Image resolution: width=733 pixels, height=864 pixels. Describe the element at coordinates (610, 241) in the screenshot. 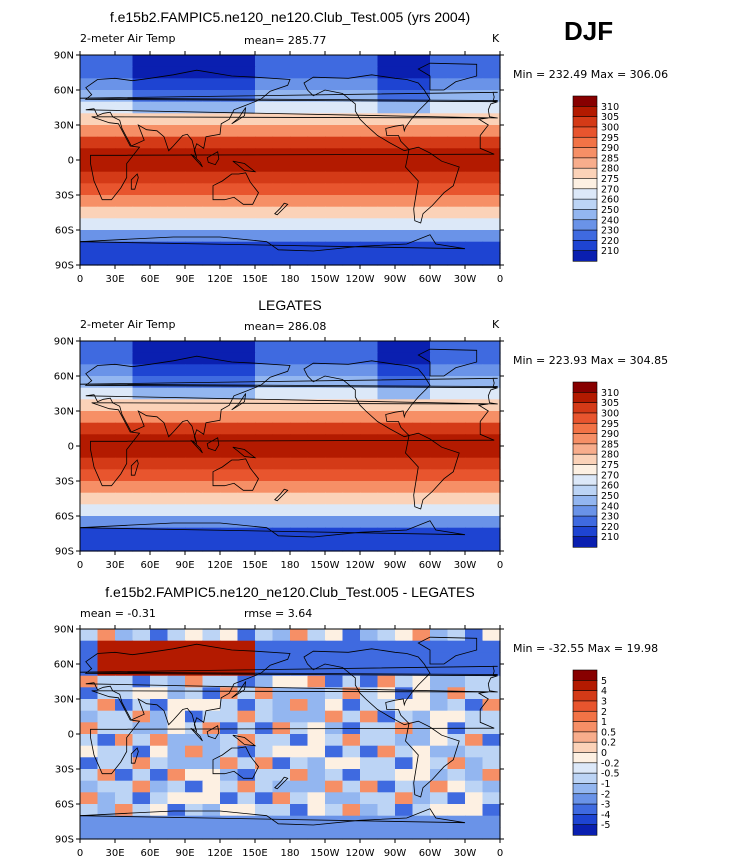

I see `colorbar-label: 220` at that location.